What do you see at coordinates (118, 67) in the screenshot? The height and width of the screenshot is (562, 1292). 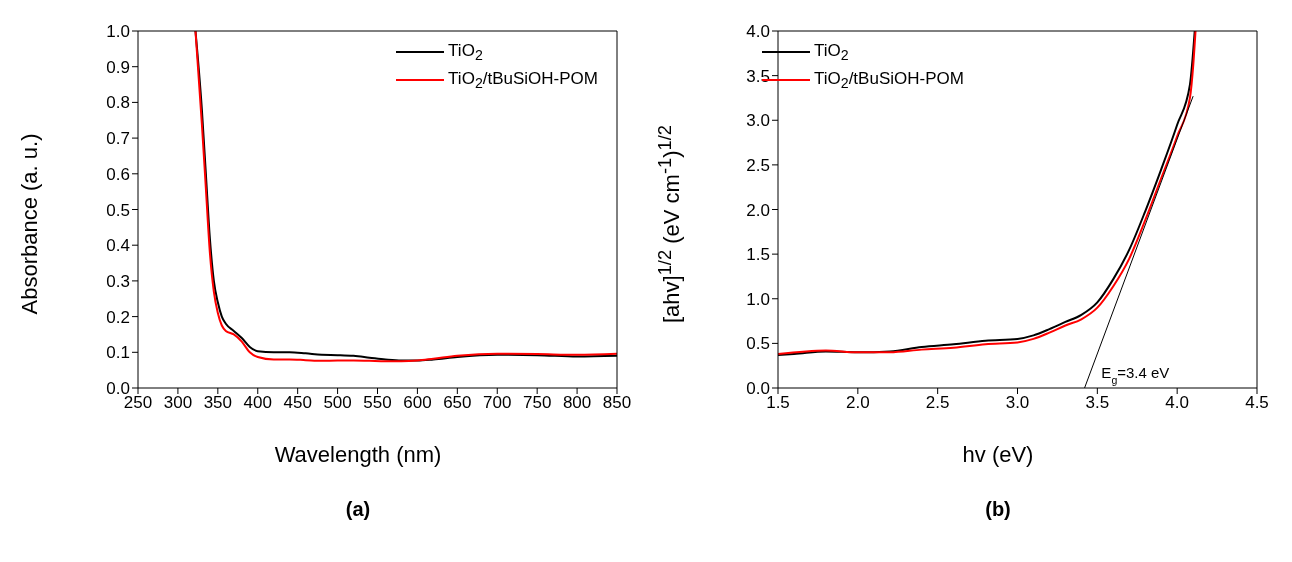 I see `y-tick-label: 0.9` at bounding box center [118, 67].